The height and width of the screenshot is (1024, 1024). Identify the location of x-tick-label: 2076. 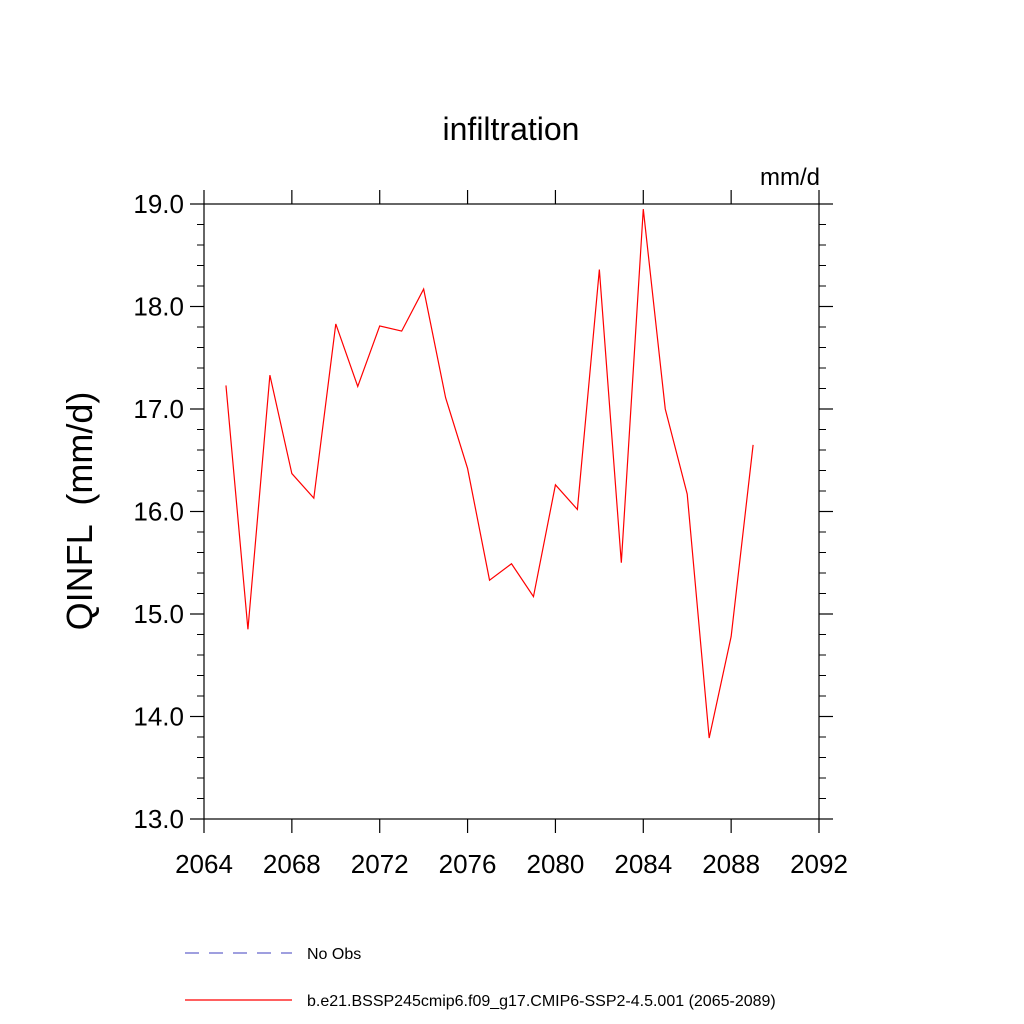
(468, 864).